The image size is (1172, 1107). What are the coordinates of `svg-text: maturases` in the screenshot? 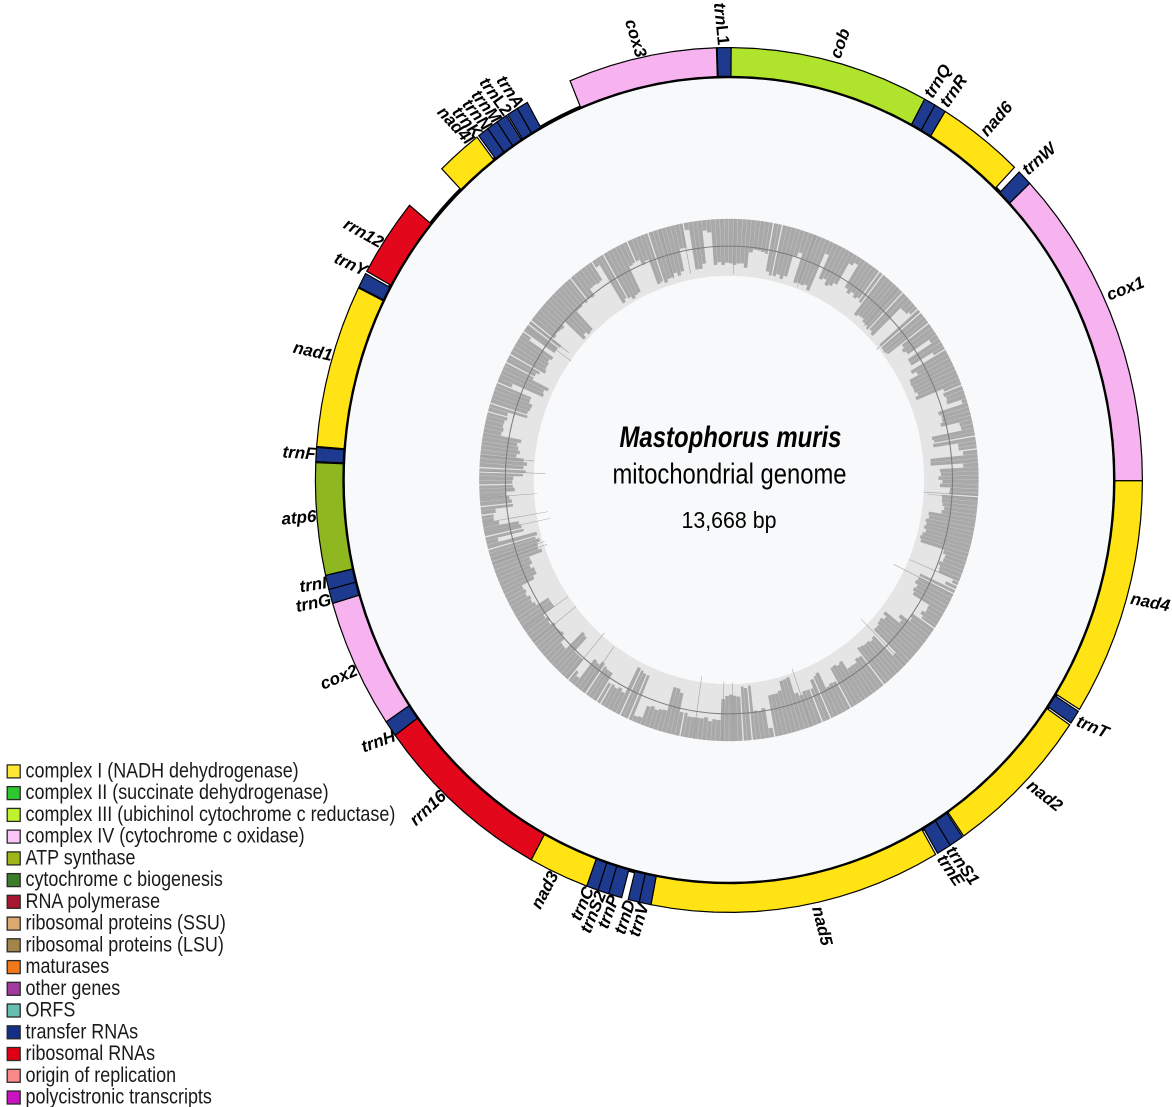 It's located at (68, 967).